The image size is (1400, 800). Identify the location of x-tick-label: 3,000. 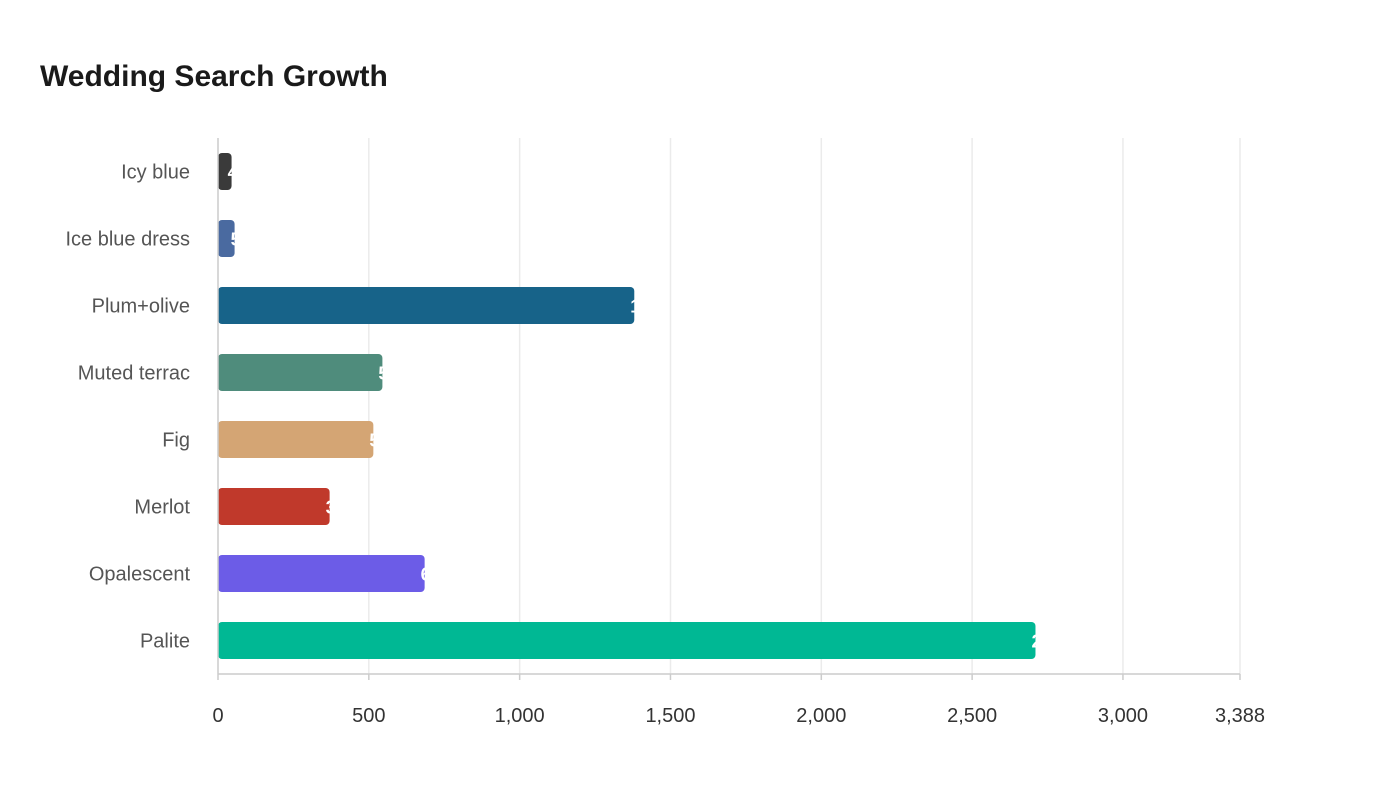
(1123, 716).